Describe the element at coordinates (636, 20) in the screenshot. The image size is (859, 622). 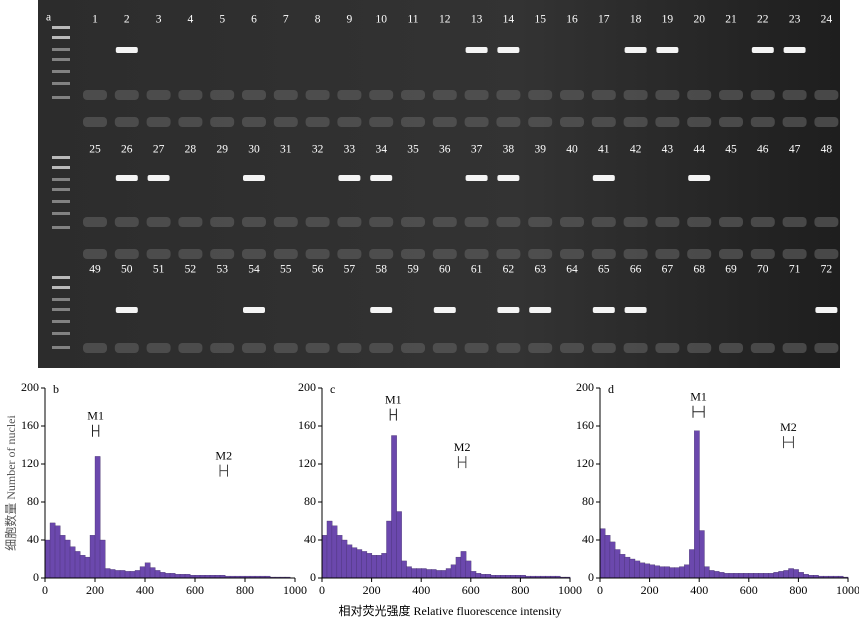
I see `lane-label: 18` at that location.